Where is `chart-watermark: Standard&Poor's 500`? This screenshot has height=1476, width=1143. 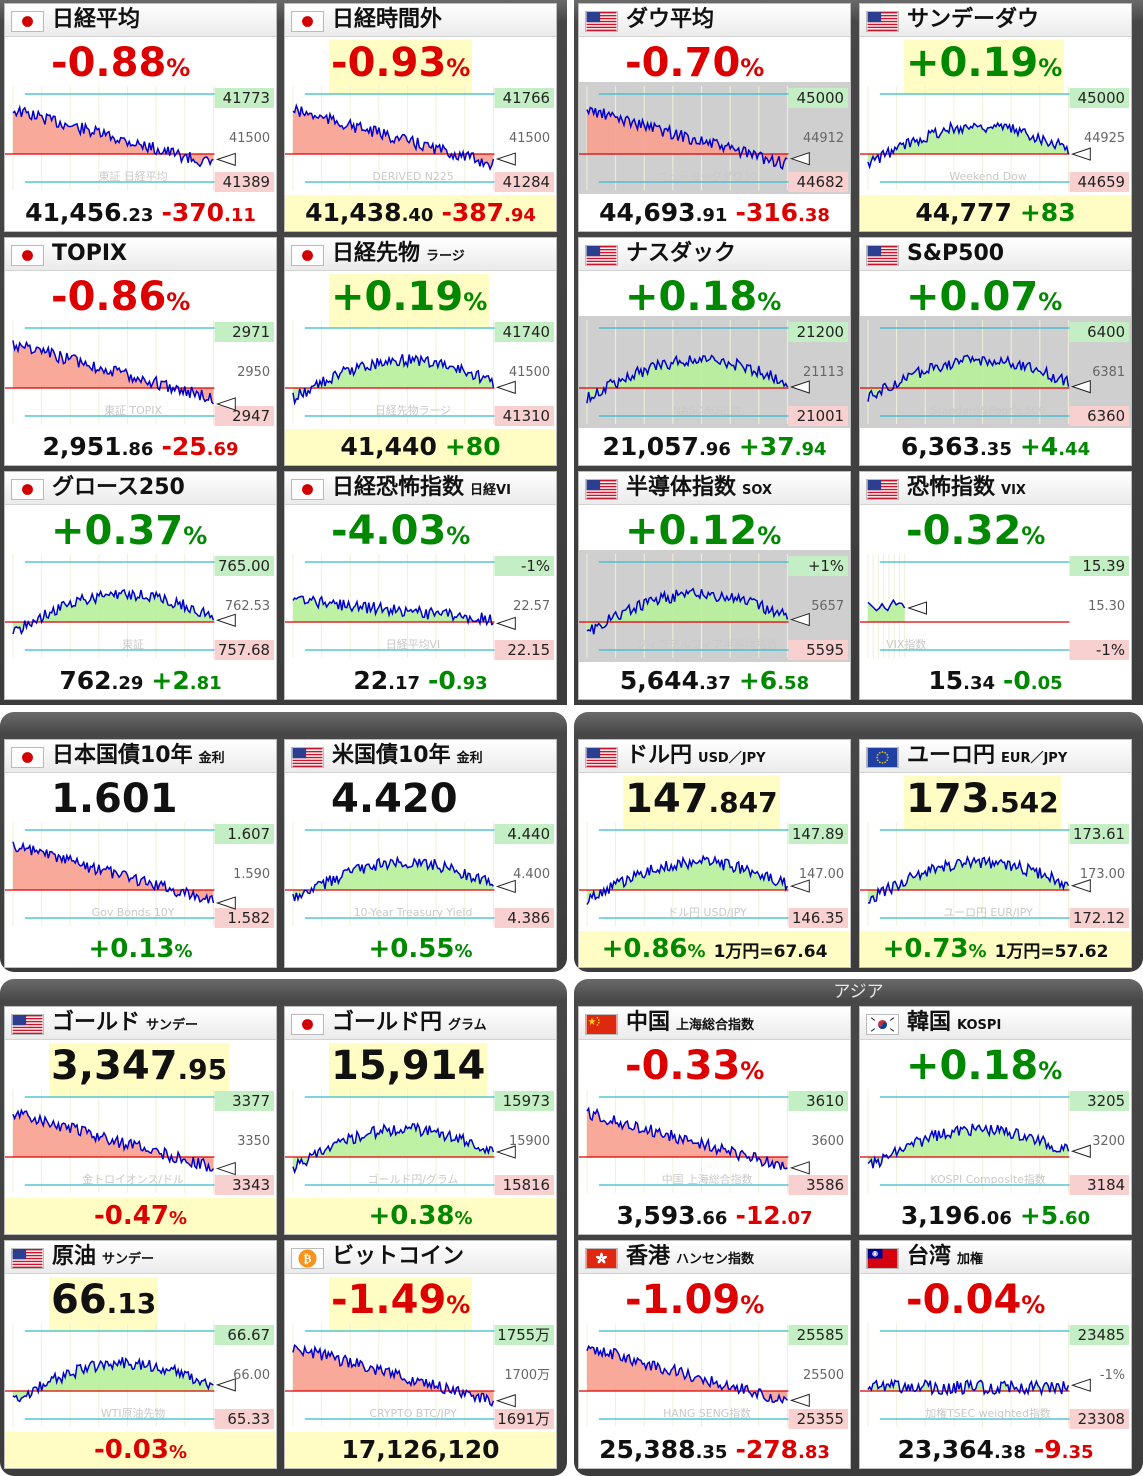
chart-watermark: Standard&Poor's 500 is located at coordinates (988, 410).